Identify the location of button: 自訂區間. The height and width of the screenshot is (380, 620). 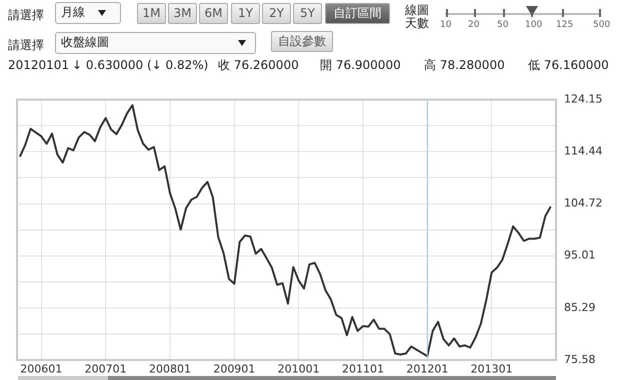
(357, 13).